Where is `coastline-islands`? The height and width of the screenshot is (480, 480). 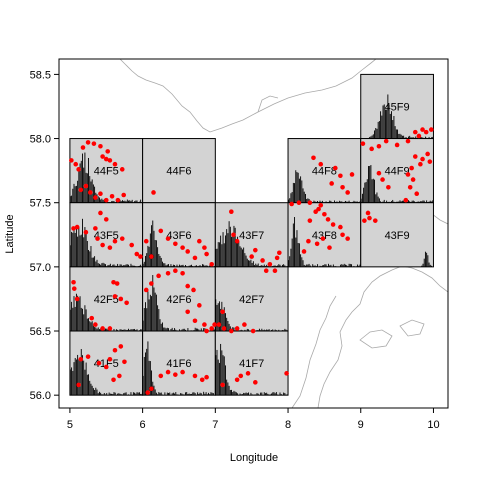
coastline-islands is located at coordinates (392, 334).